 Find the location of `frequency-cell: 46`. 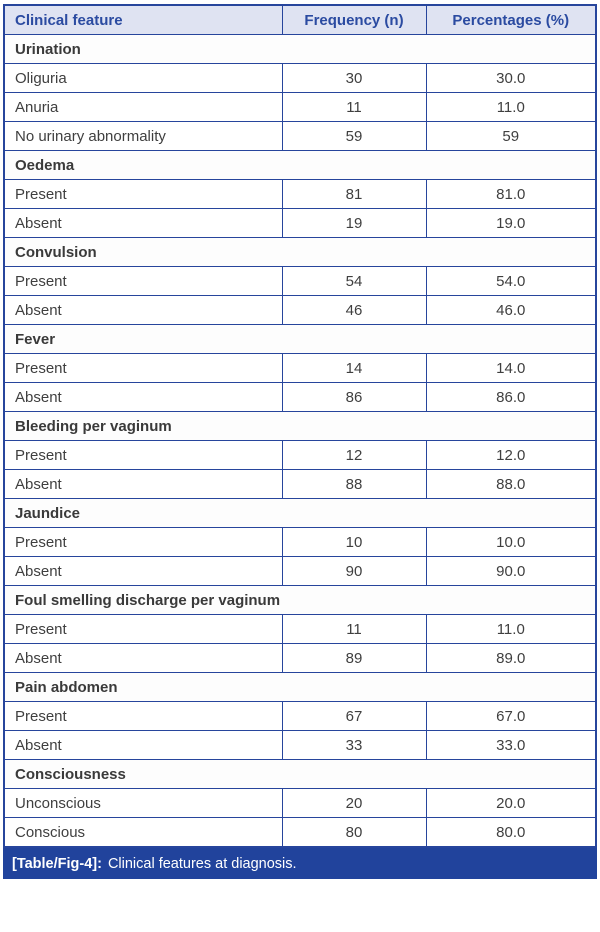

frequency-cell: 46 is located at coordinates (354, 310).